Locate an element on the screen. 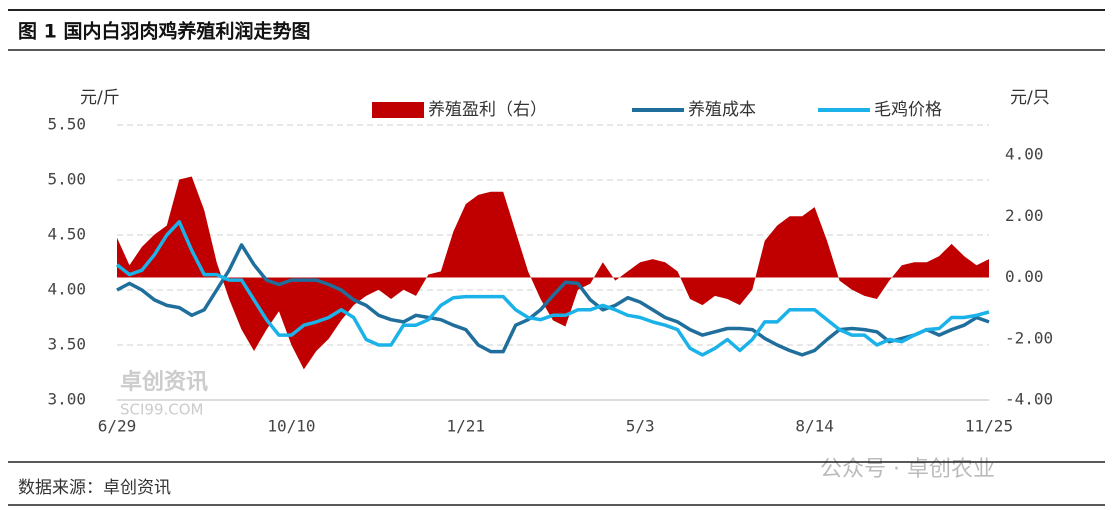  y-tick-label: 4.00 is located at coordinates (66, 289).